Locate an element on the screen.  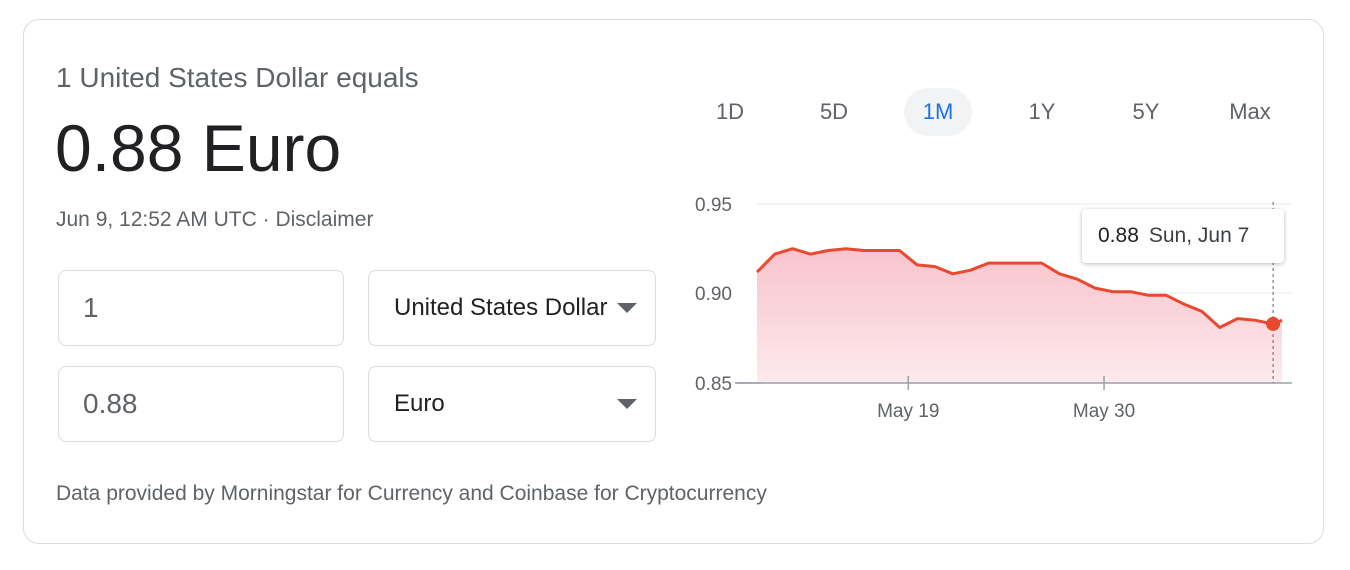
to-currency-select: Euro is located at coordinates (512, 404).